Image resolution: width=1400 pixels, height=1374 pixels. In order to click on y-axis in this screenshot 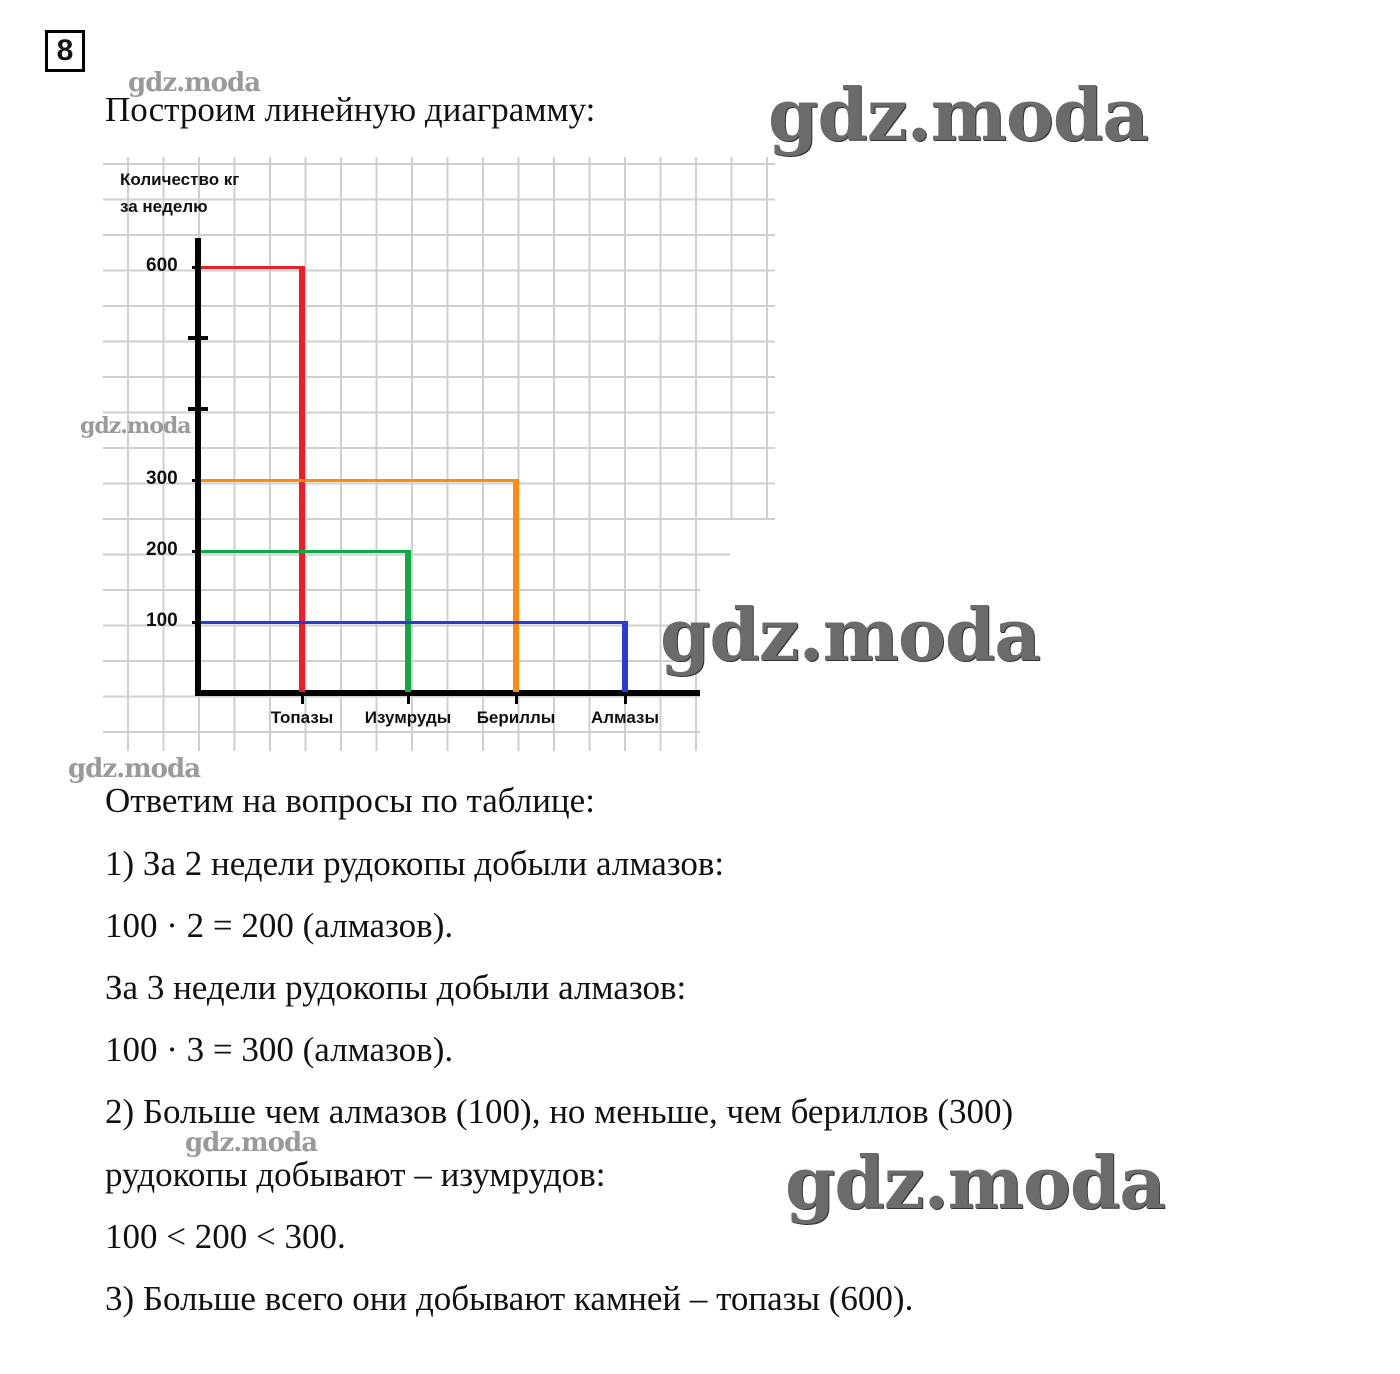, I will do `click(198, 467)`.